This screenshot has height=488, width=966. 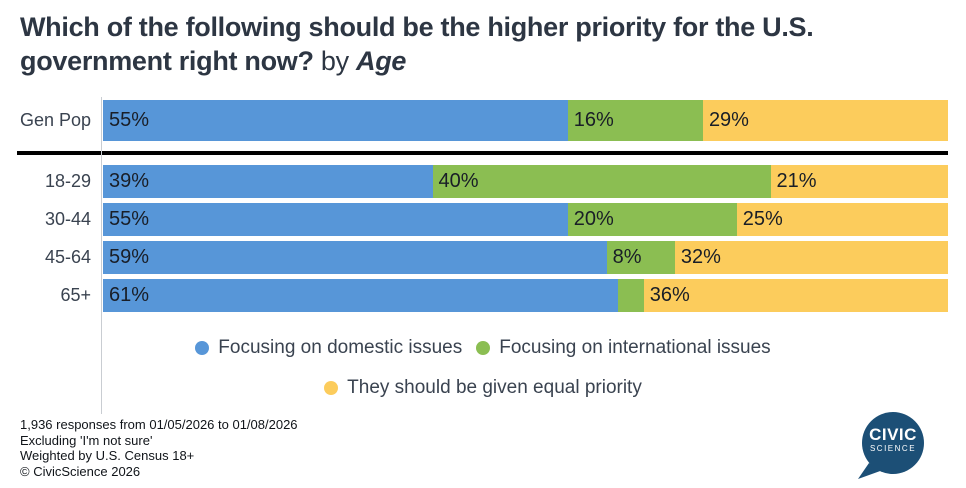 What do you see at coordinates (80, 471) in the screenshot?
I see `footer-line: © CivicScience 2026` at bounding box center [80, 471].